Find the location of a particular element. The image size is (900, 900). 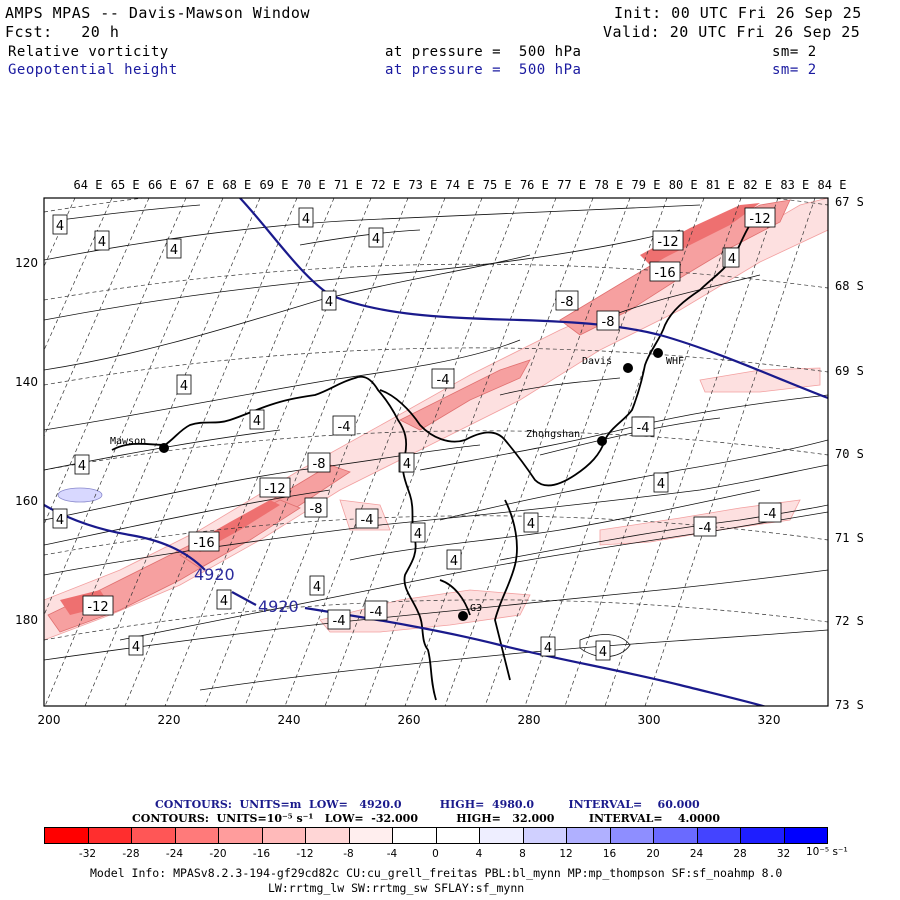

colorbar-label: 12 is located at coordinates (566, 854).